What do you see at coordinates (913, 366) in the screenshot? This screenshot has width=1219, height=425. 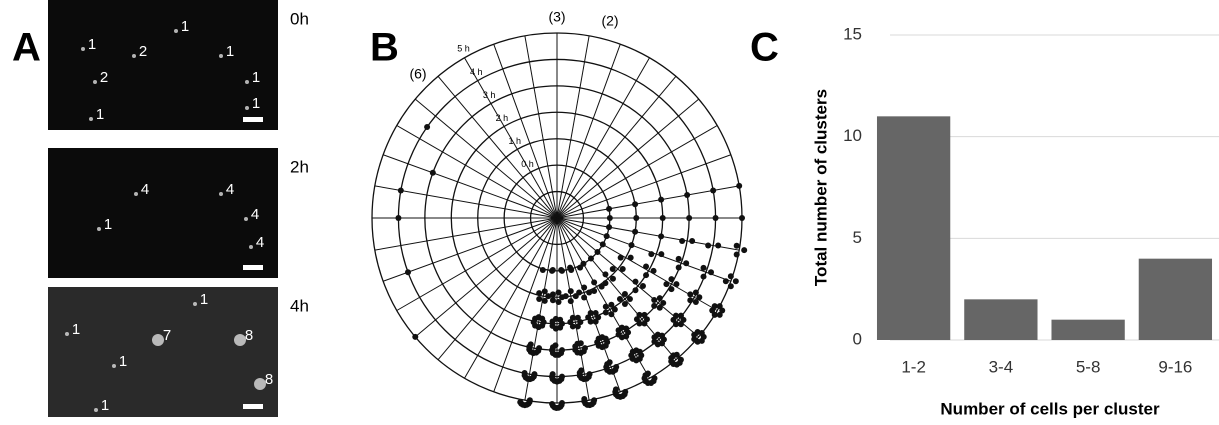 I see `x-tick-label: 1-2` at bounding box center [913, 366].